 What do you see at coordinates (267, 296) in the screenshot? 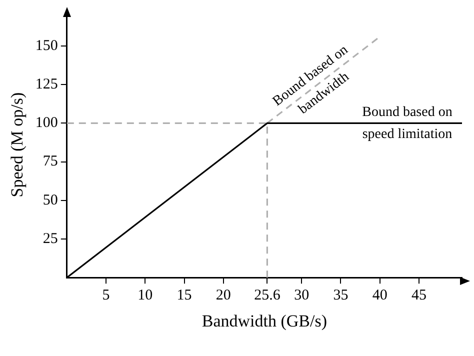
I see `x-tick-label: 25.6` at bounding box center [267, 296].